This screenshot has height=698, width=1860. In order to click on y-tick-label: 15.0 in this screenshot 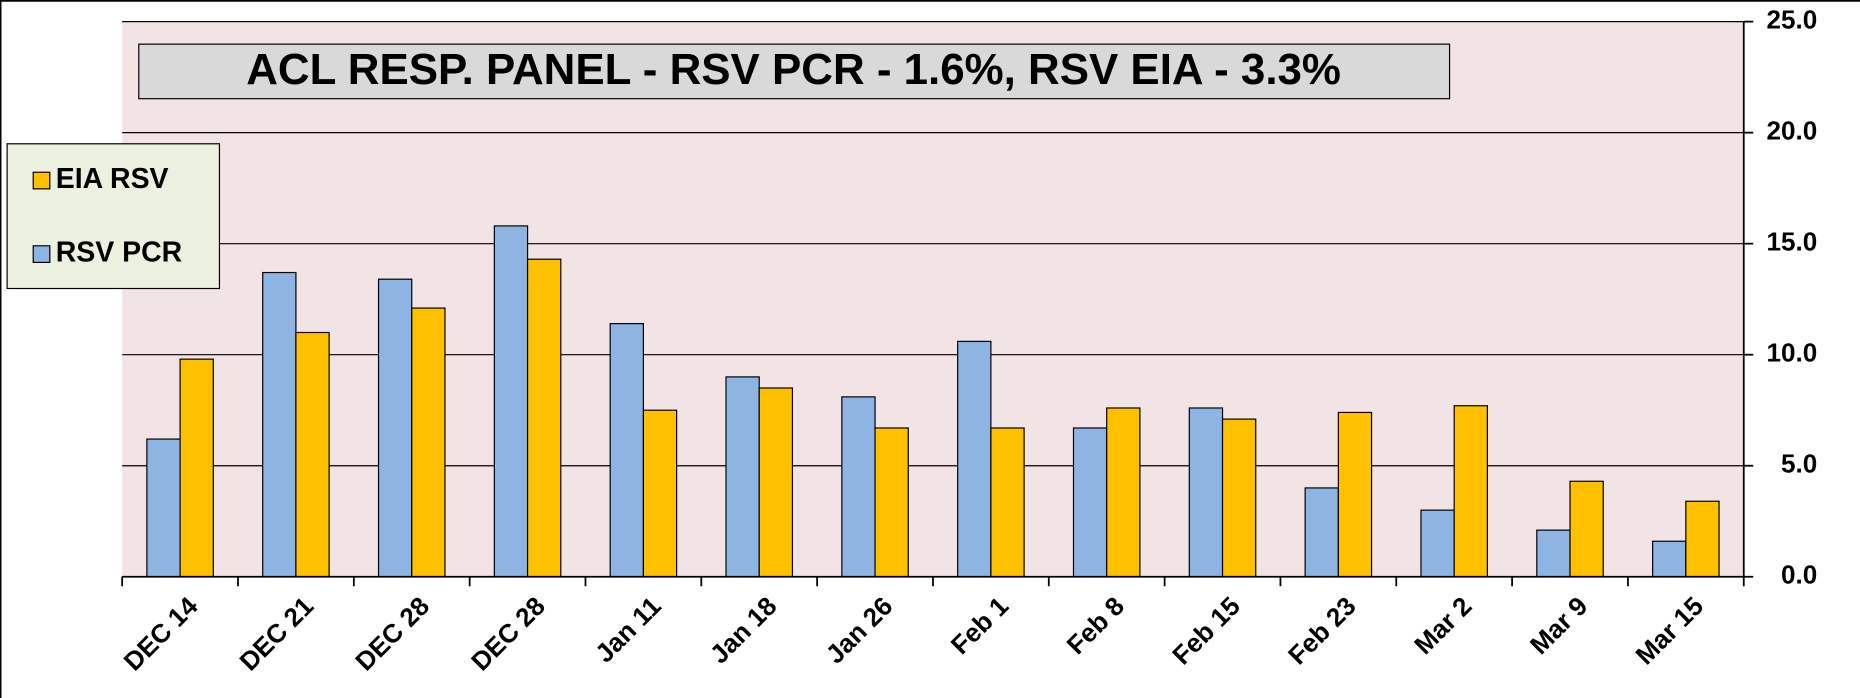, I will do `click(1792, 242)`.